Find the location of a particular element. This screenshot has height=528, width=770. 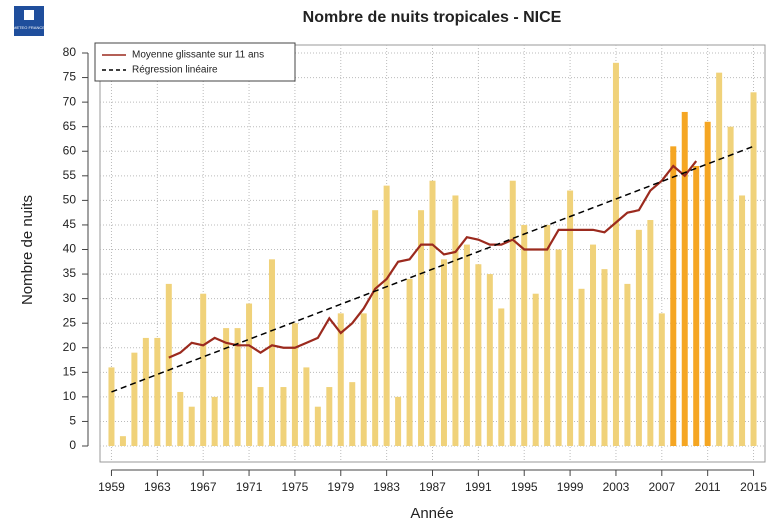

y-tick-label: 55 is located at coordinates (70, 175).